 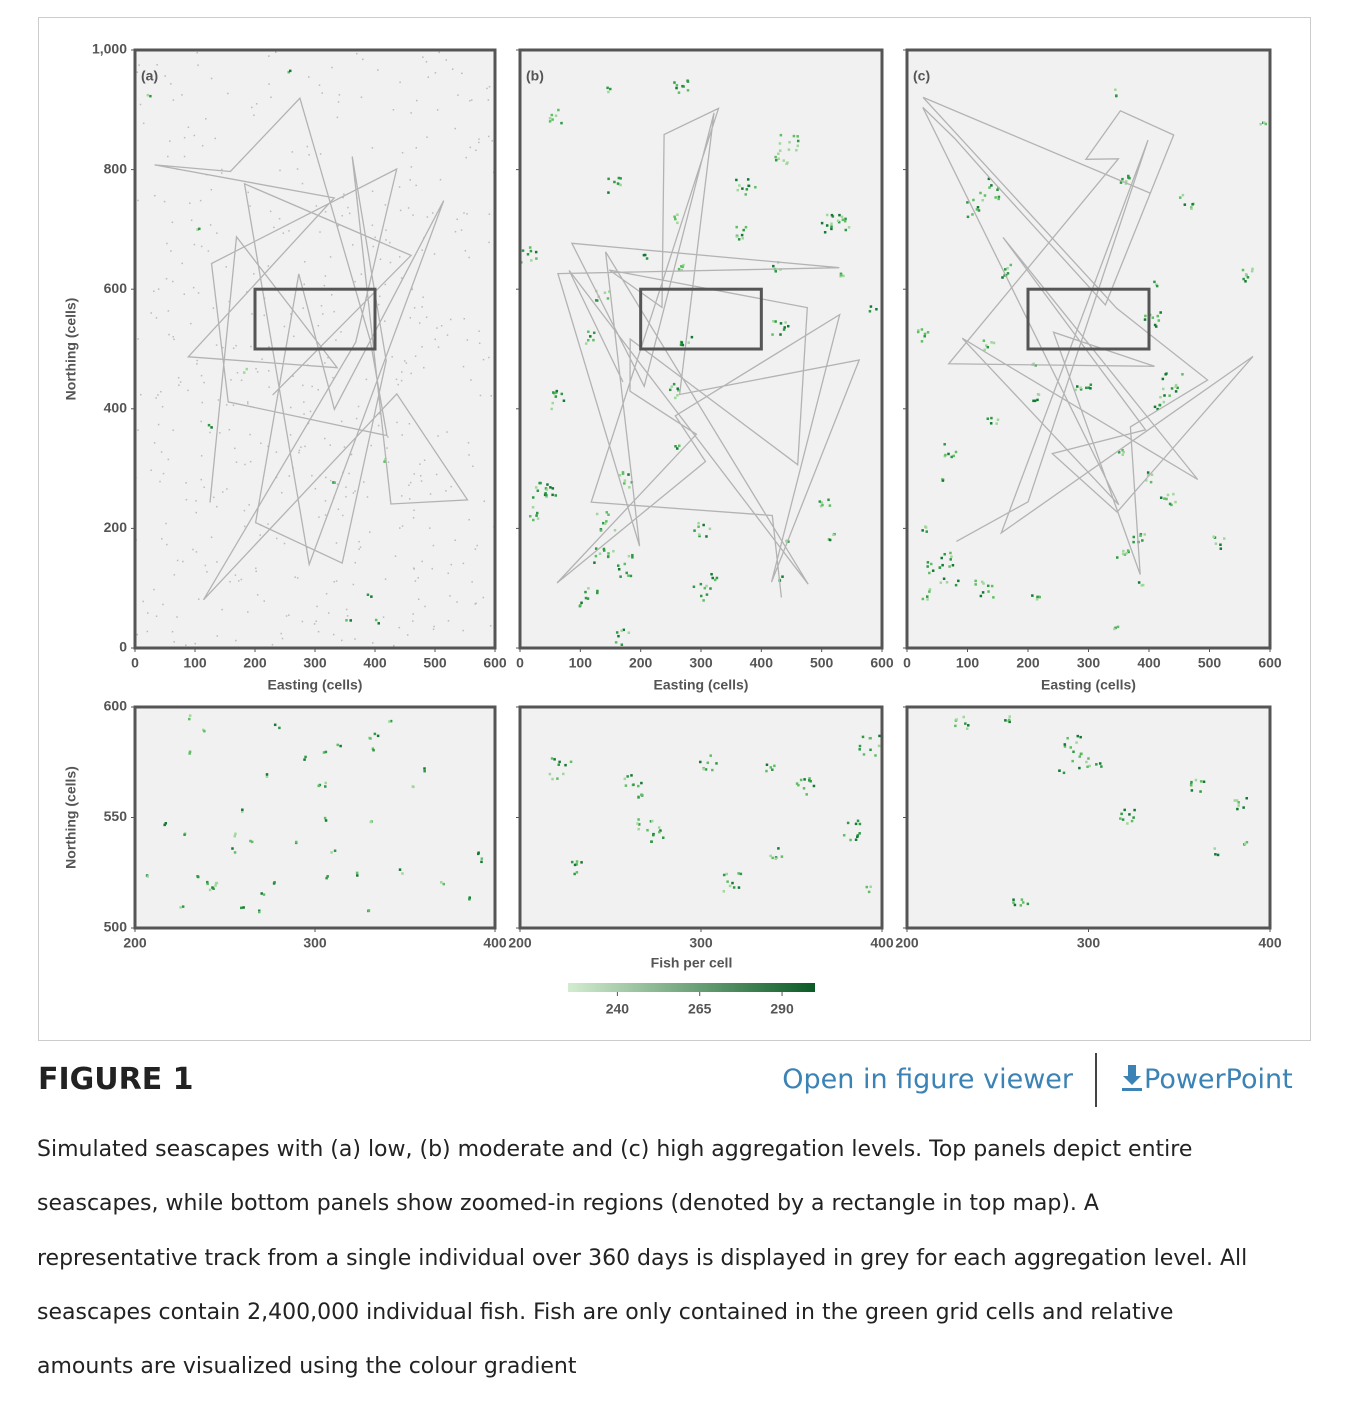 What do you see at coordinates (1028, 663) in the screenshot?
I see `x-tick-label: 200` at bounding box center [1028, 663].